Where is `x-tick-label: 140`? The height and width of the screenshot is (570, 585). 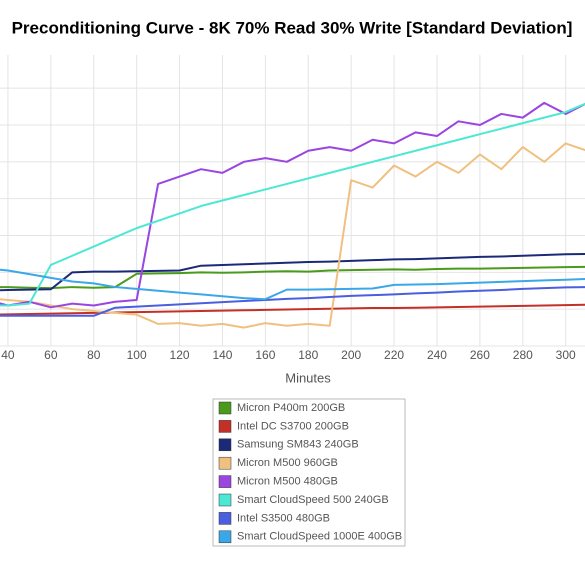
x-tick-label: 140 is located at coordinates (222, 355).